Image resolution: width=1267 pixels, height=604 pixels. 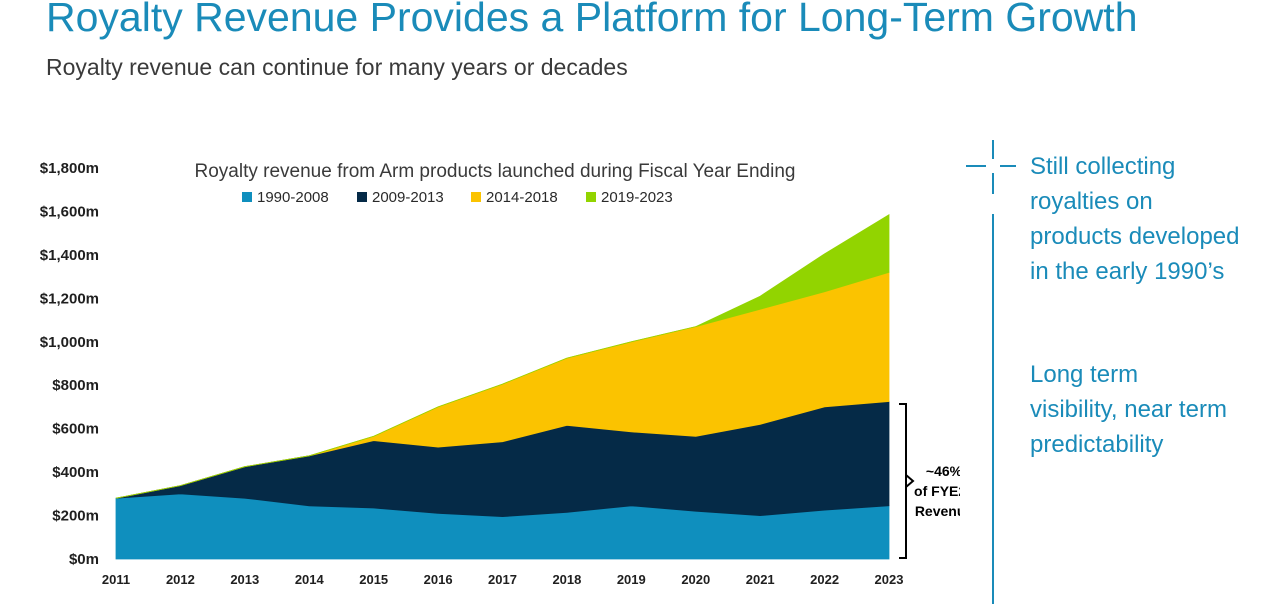 What do you see at coordinates (1103, 166) in the screenshot?
I see `side-point-1-line-1: Still collecting` at bounding box center [1103, 166].